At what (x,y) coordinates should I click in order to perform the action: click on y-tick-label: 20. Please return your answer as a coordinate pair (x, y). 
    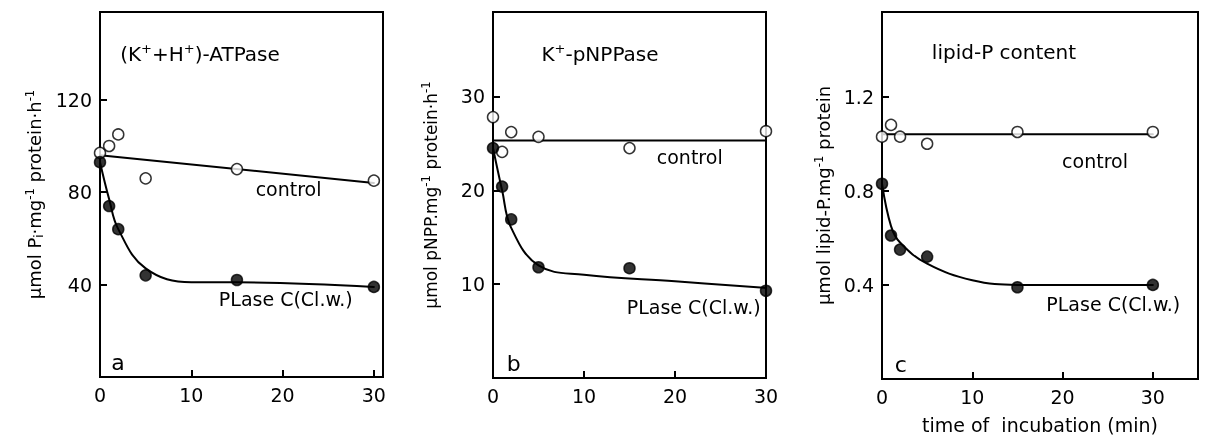
    Looking at the image, I should click on (472, 190).